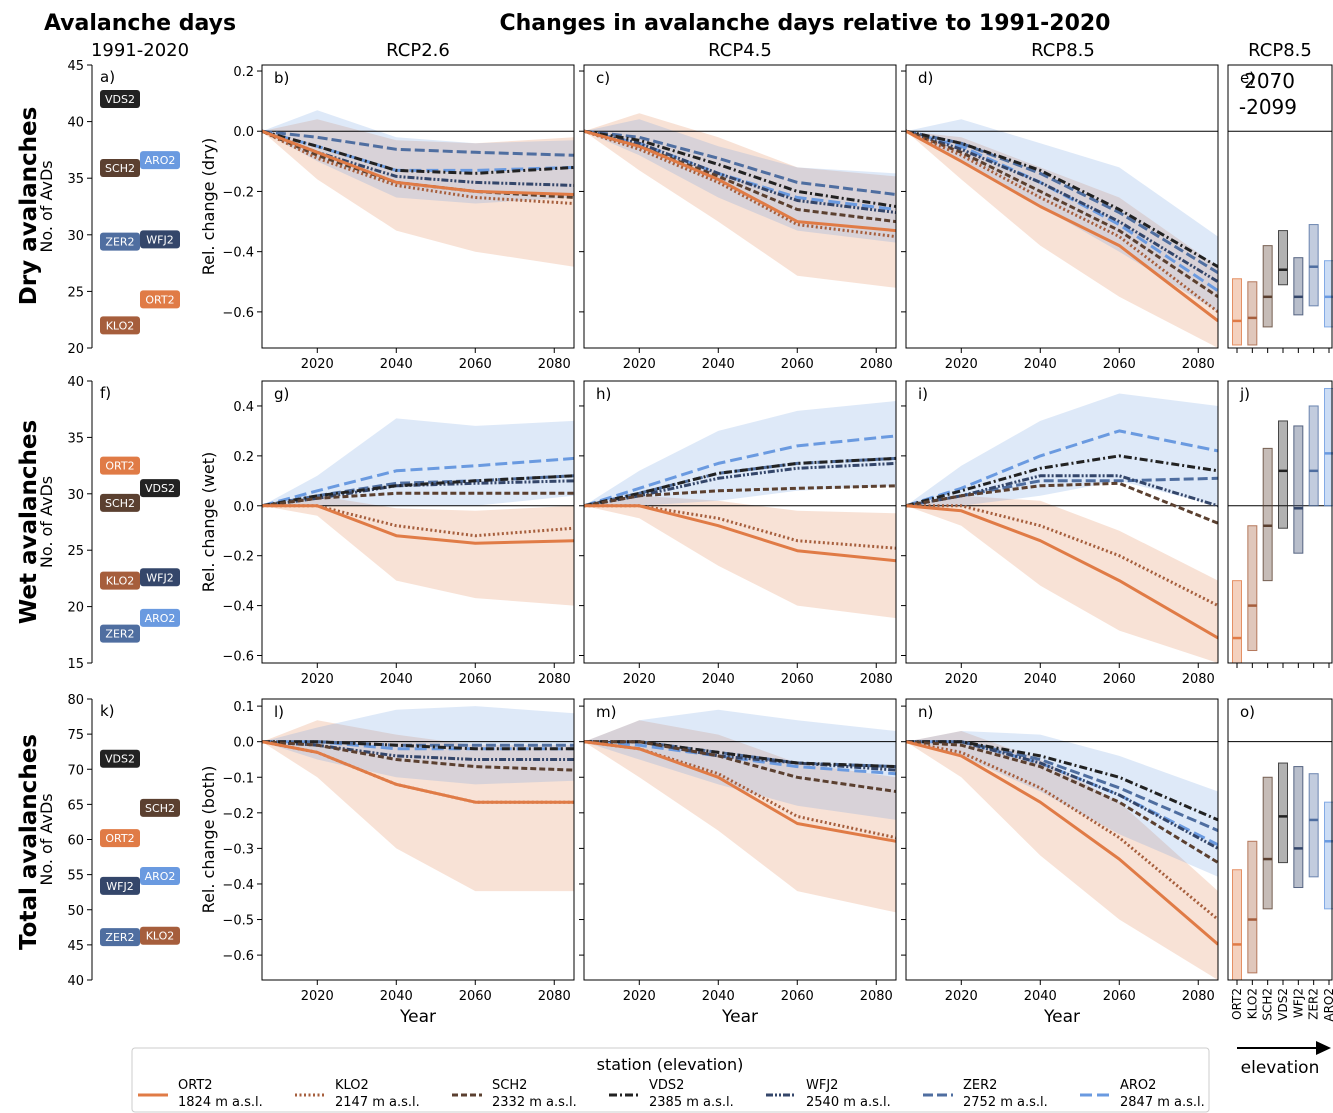 Image resolution: width=1333 pixels, height=1113 pixels. I want to click on range-box-WFJ2, so click(1298, 827).